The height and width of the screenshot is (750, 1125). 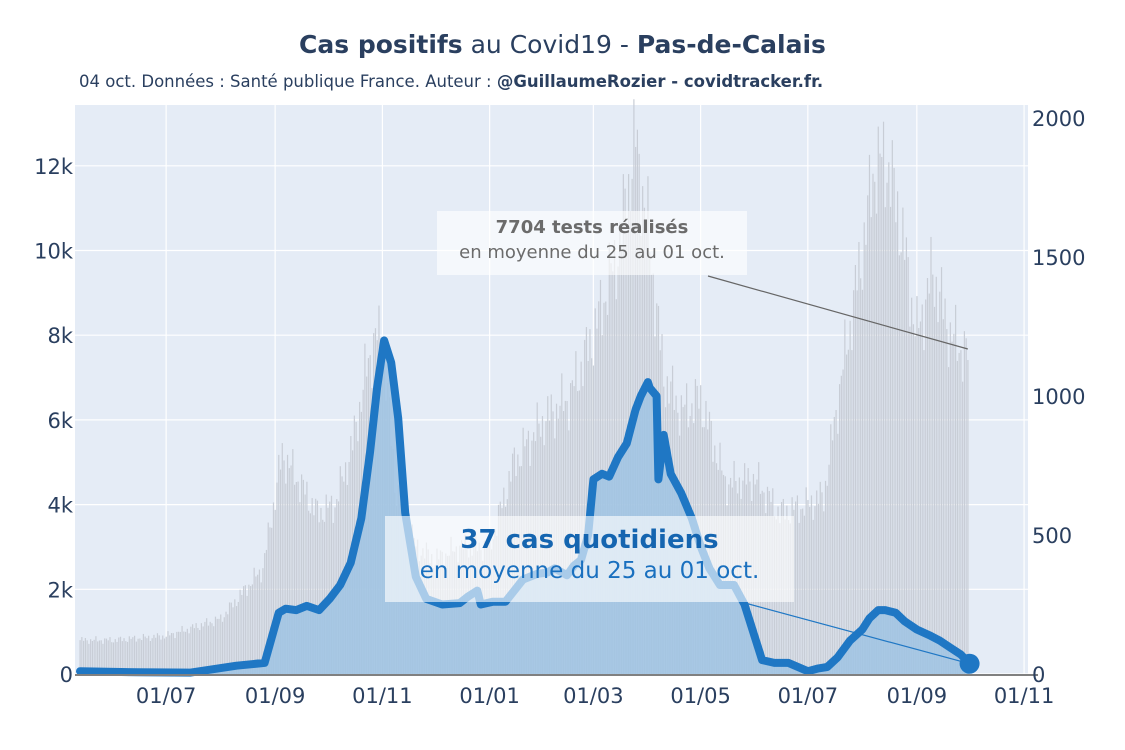 I want to click on subtitle-author: @GuillaumeRozier - covidtracker.fr., so click(x=660, y=81).